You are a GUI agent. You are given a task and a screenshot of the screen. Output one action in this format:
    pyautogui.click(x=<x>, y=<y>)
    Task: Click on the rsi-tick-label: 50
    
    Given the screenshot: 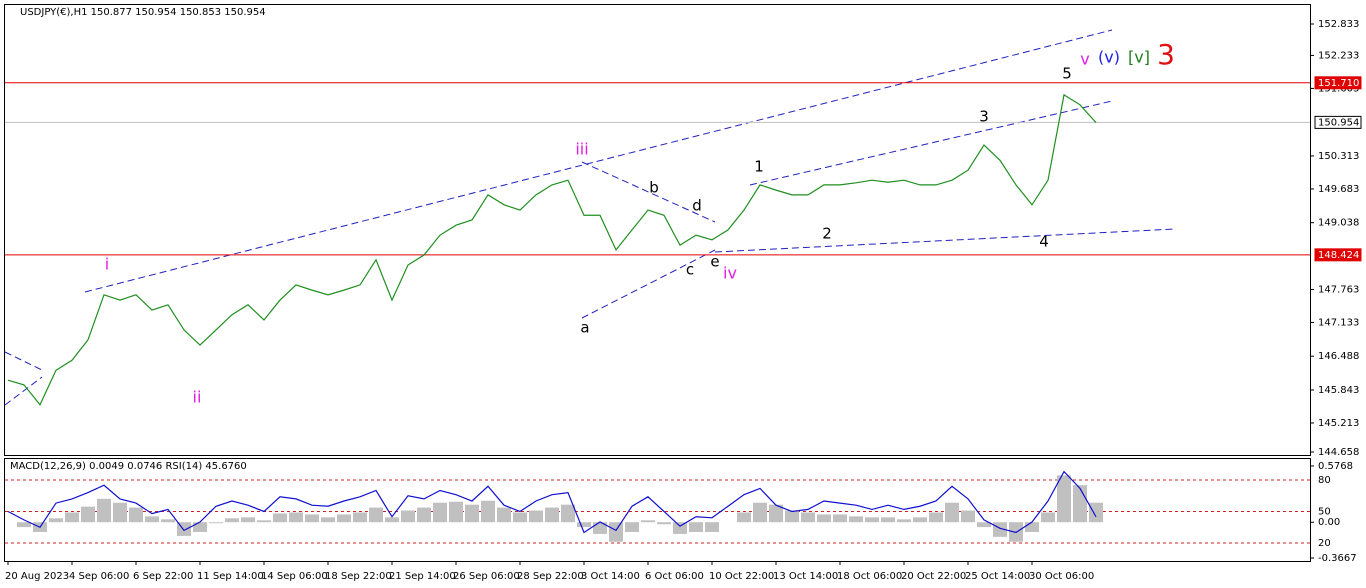 What is the action you would take?
    pyautogui.click(x=1324, y=511)
    